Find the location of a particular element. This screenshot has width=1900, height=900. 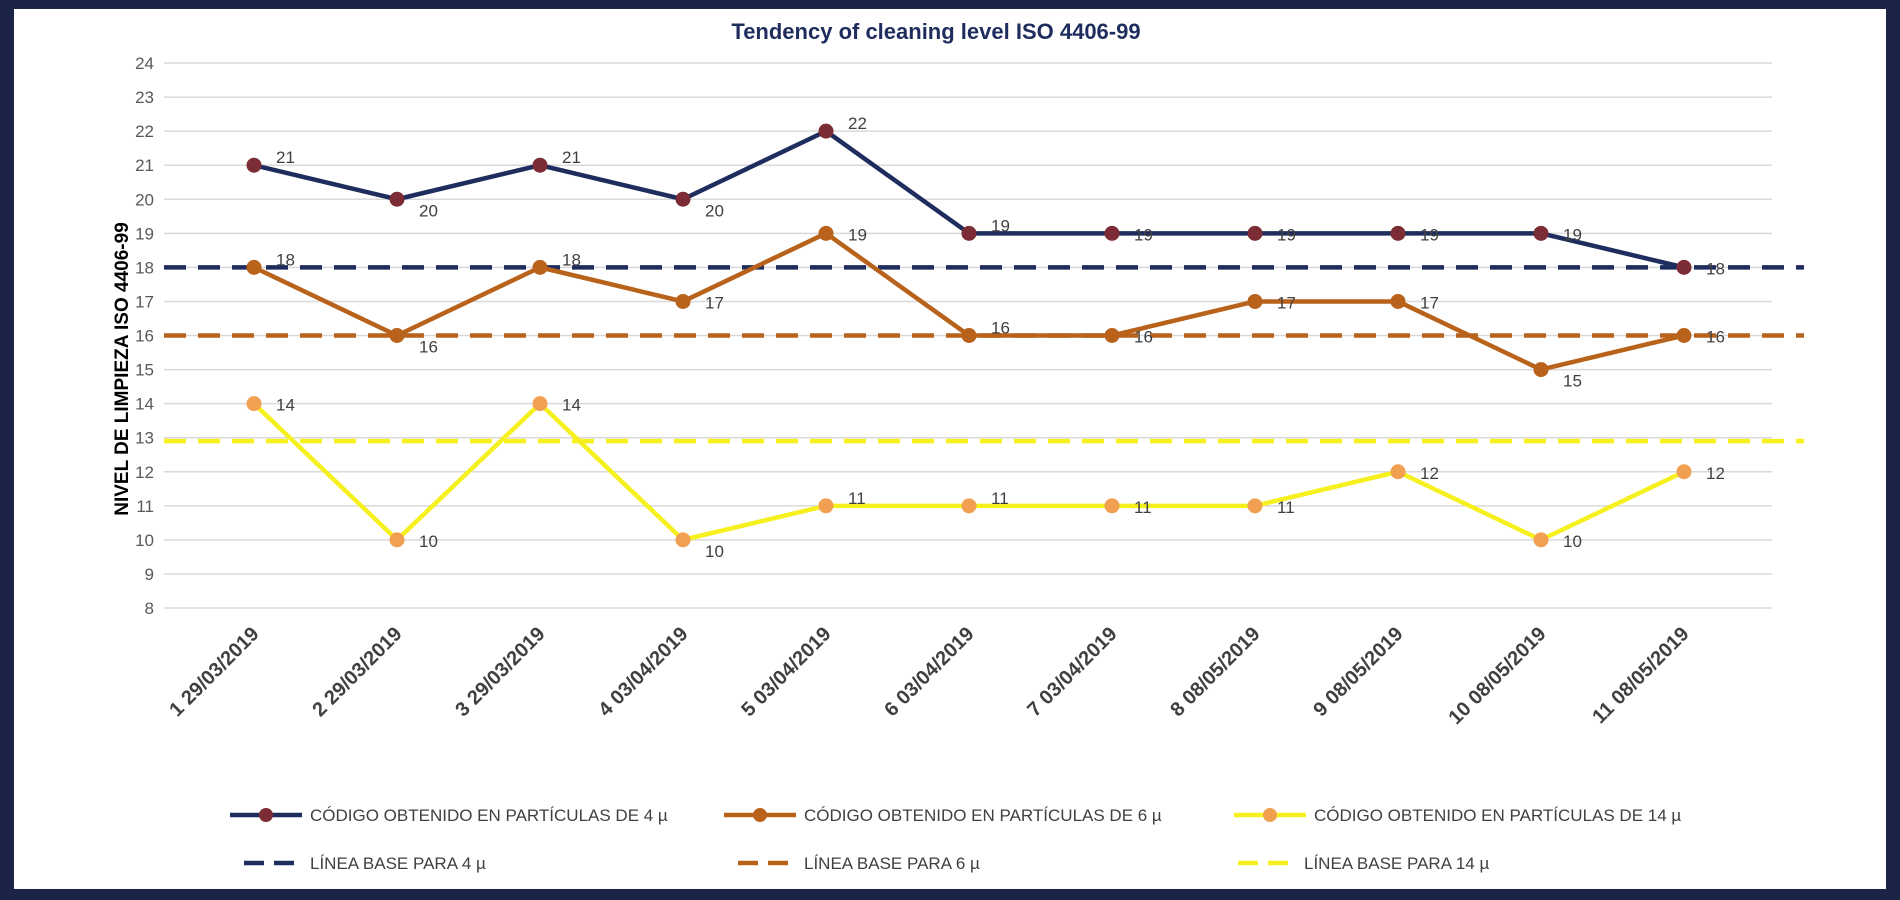

x-tick-label: 8 08/05/2019 is located at coordinates (1215, 672).